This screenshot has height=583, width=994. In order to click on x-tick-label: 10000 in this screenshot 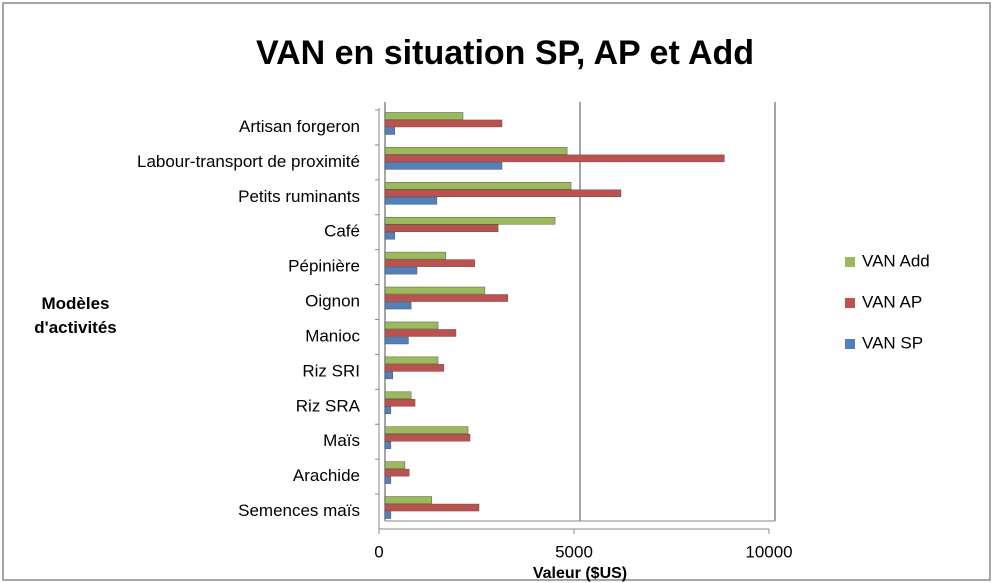, I will do `click(768, 551)`.